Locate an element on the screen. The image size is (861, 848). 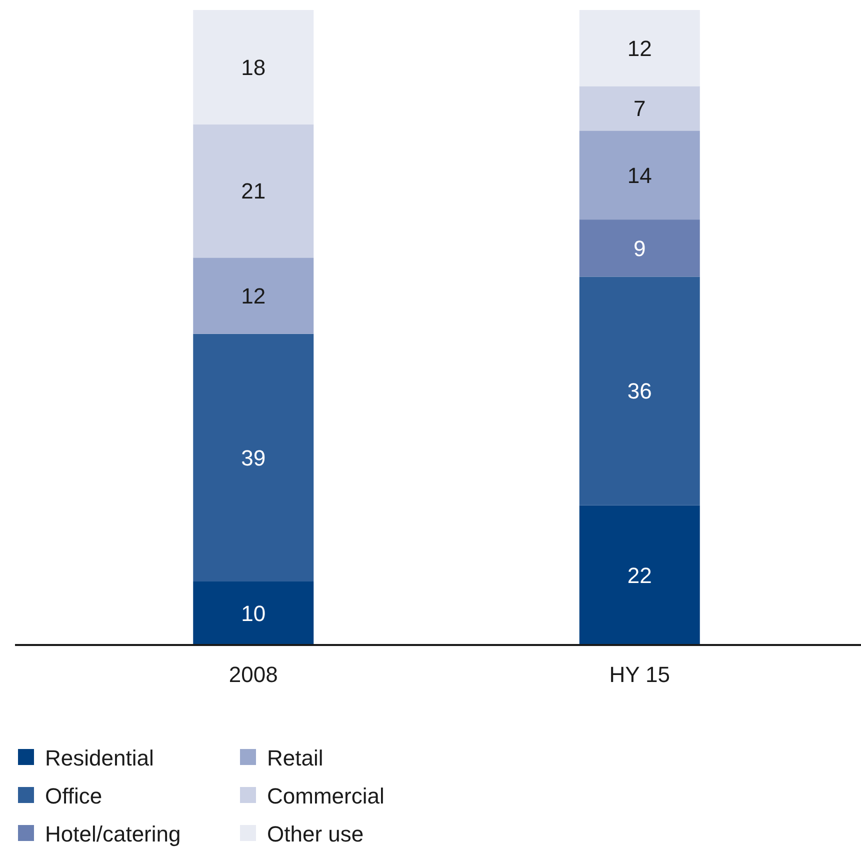
legend-label: Office is located at coordinates (73, 796).